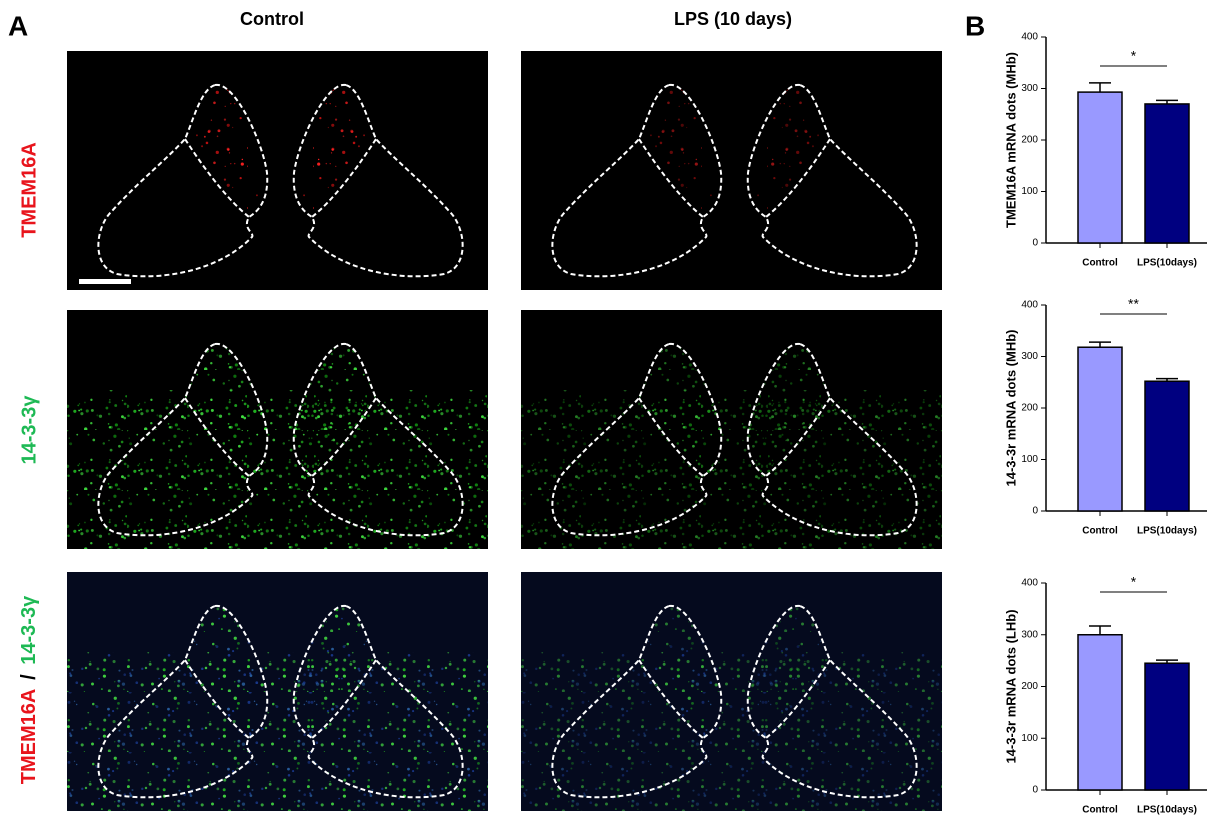  I want to click on row-label-part: /, so click(29, 677).